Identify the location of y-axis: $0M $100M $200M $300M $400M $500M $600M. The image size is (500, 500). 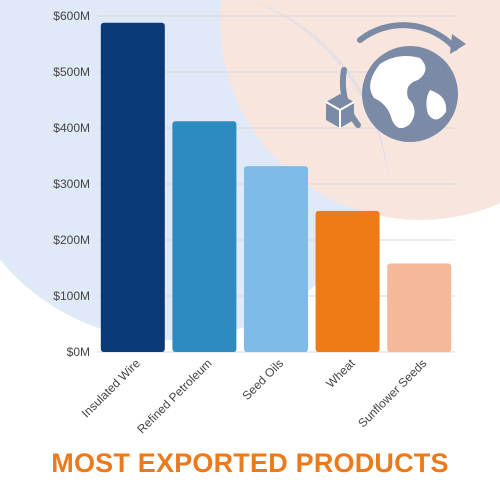
(71, 184).